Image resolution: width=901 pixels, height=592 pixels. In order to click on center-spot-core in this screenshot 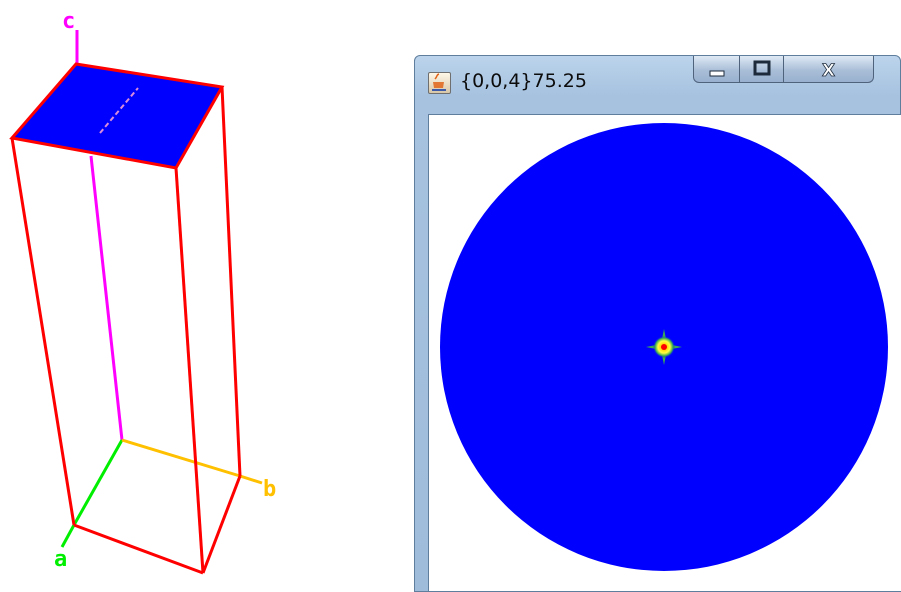, I will do `click(664, 347)`.